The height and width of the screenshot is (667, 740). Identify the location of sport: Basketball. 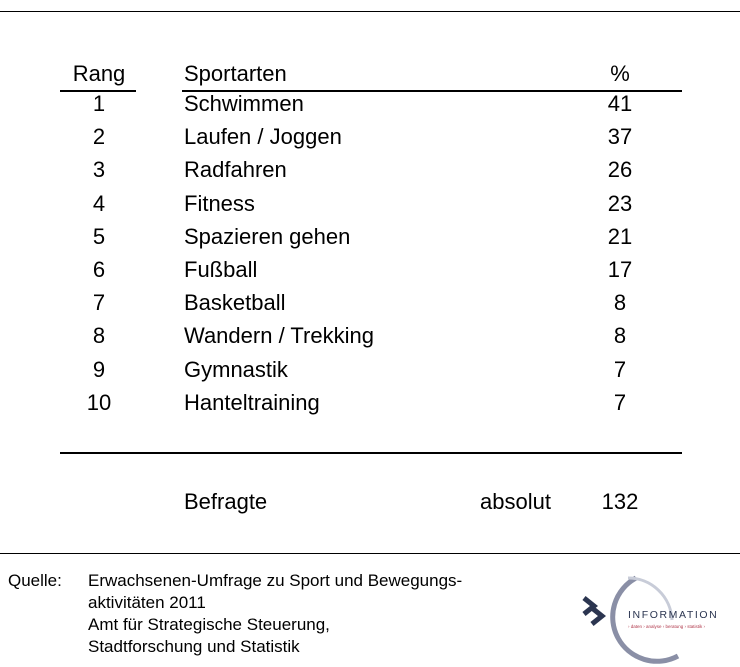
(235, 303).